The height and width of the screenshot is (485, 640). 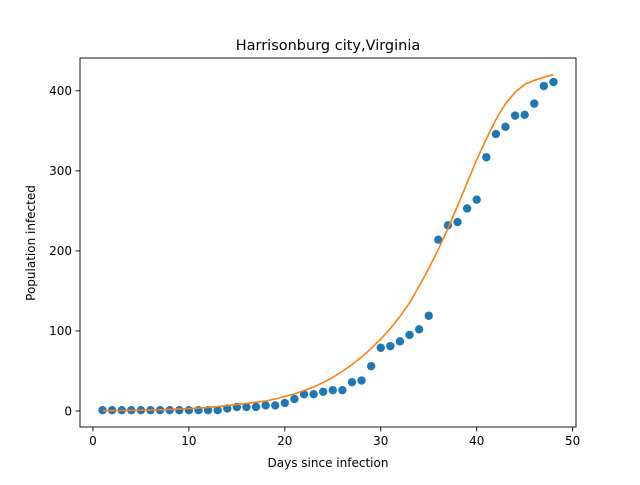 I want to click on x-axis-label: Days since infection, so click(x=328, y=463).